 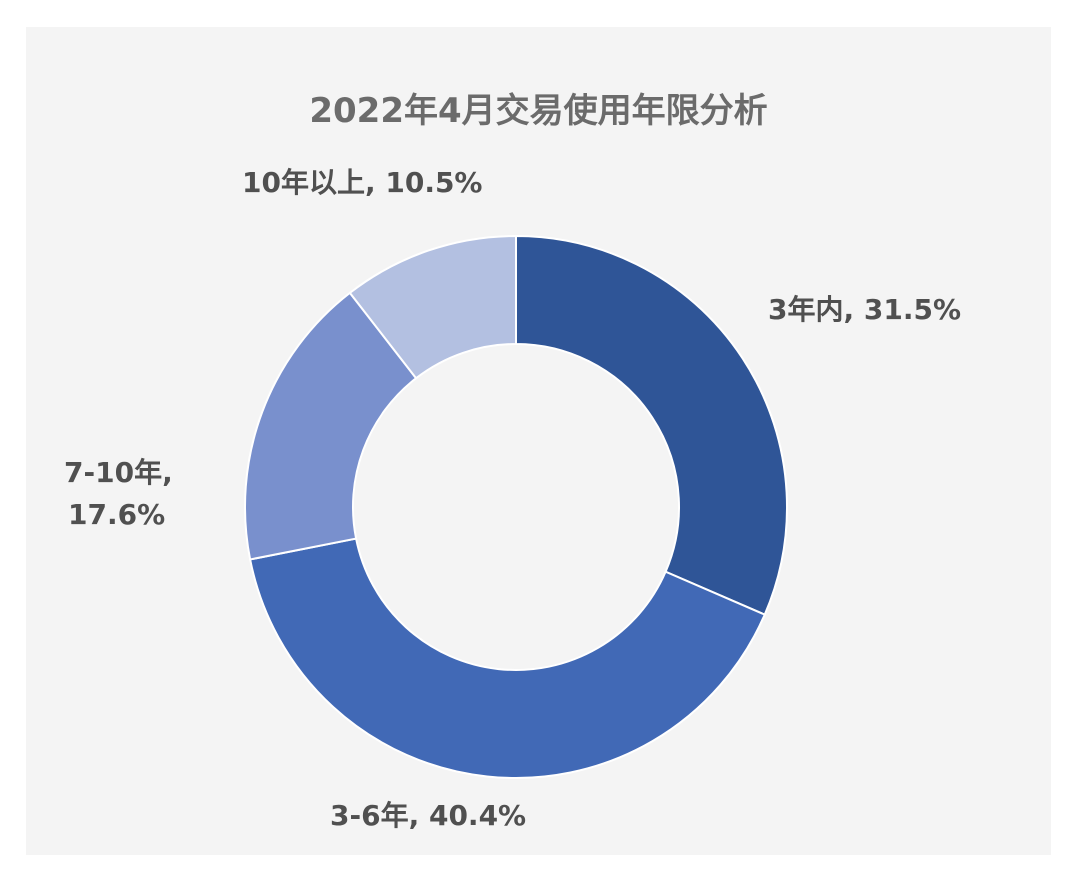 I want to click on slice-10yr-plus, so click(x=432, y=307).